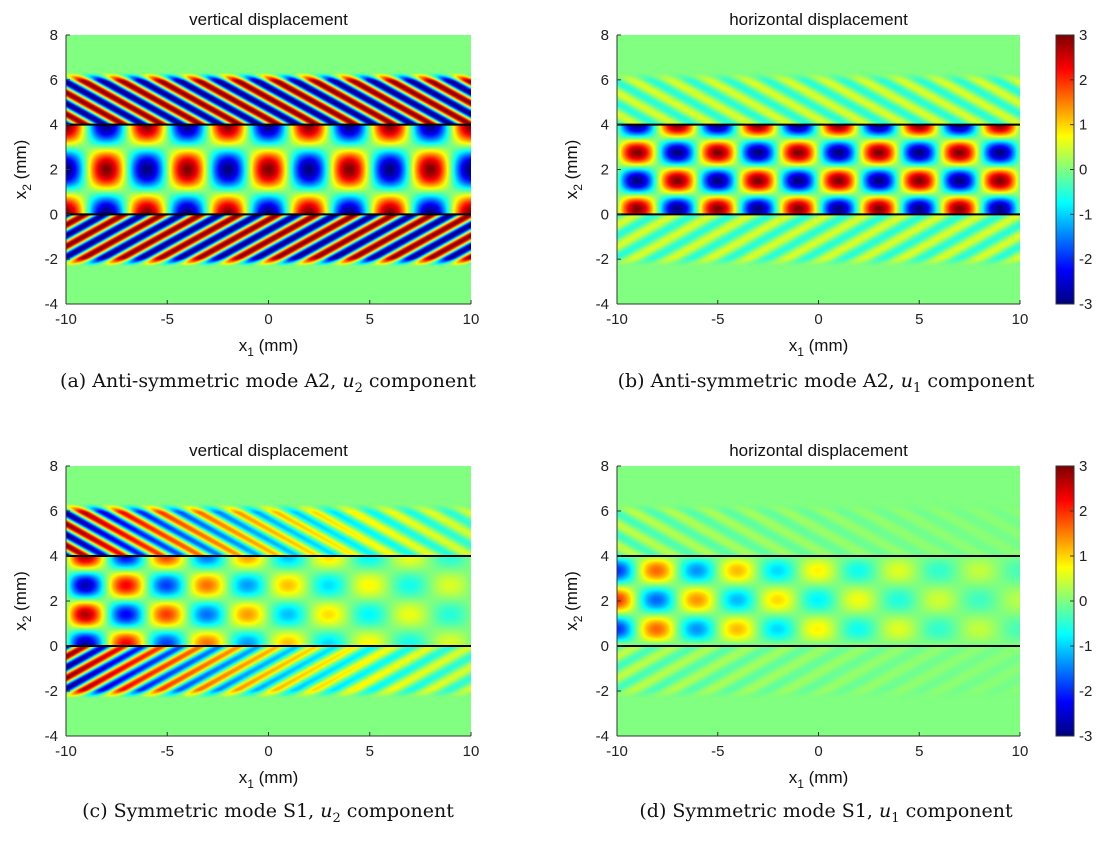 The height and width of the screenshot is (843, 1100). Describe the element at coordinates (1020, 319) in the screenshot. I see `x-tick-label-b-4: 10` at that location.